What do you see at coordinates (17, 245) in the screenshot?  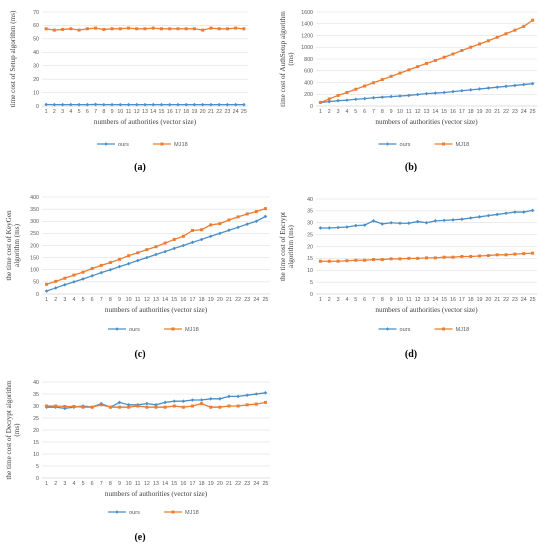 I see `y-axis-title: algorithm (ms)` at bounding box center [17, 245].